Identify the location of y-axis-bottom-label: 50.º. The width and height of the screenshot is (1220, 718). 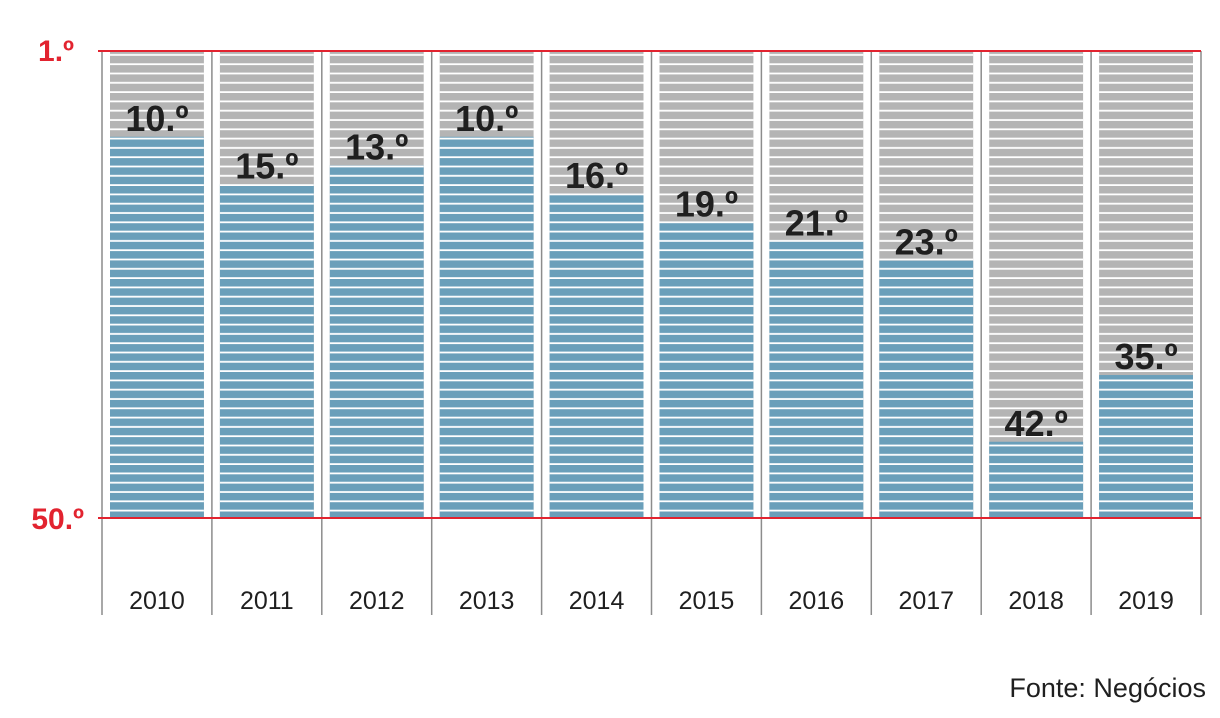
(57, 519).